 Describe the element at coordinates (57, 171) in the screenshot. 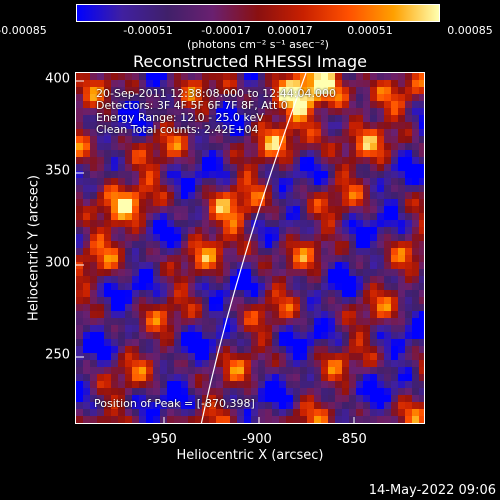

I see `y-tick-label: 350` at that location.